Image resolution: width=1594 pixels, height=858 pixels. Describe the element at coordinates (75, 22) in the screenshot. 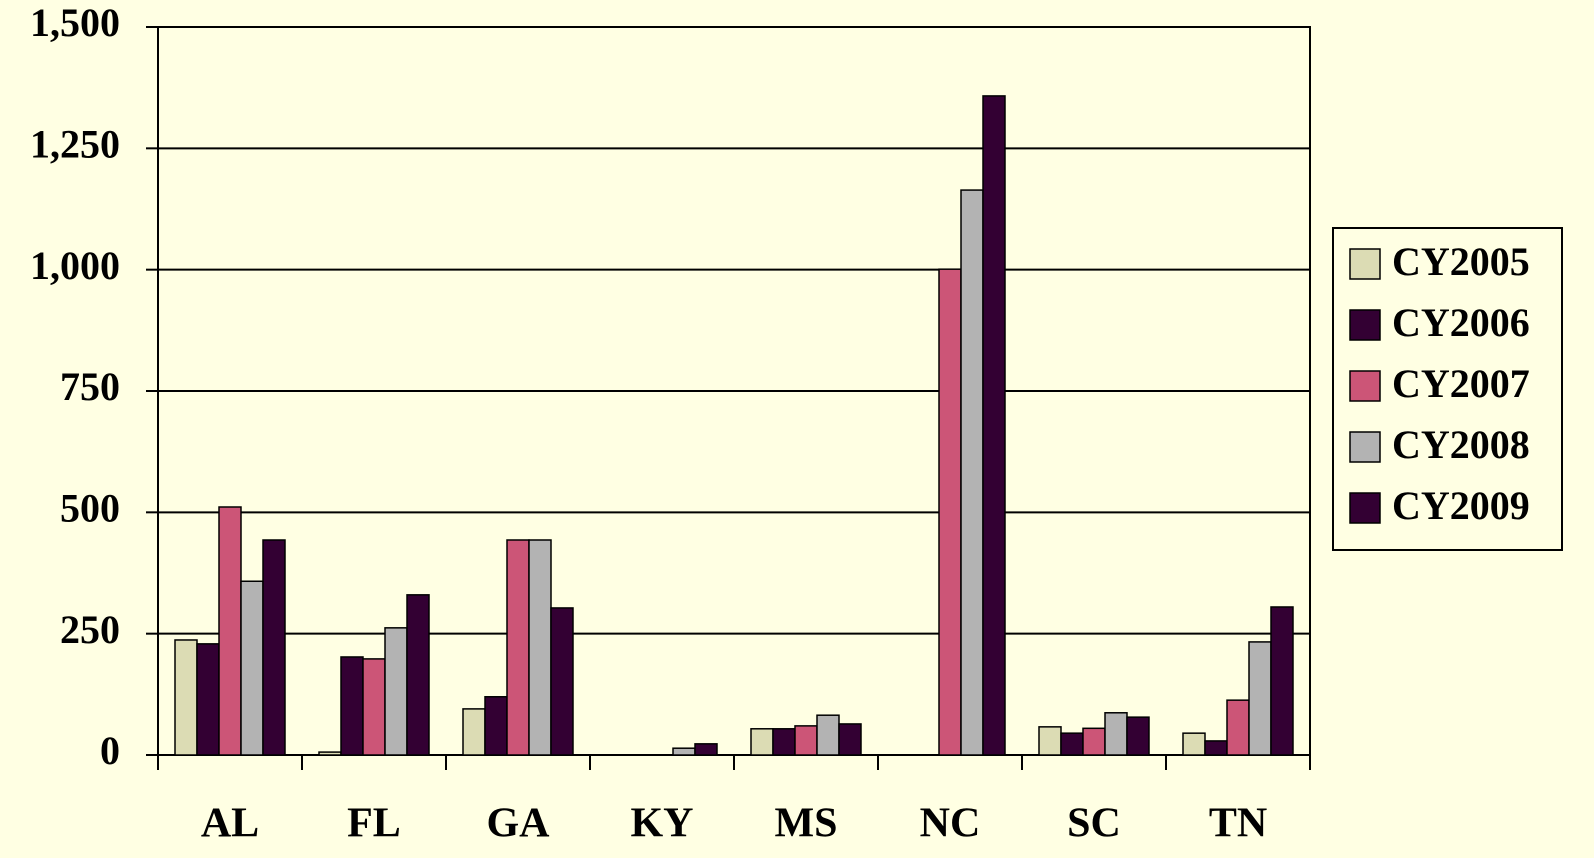

I see `y-tick-label: 1,500` at that location.